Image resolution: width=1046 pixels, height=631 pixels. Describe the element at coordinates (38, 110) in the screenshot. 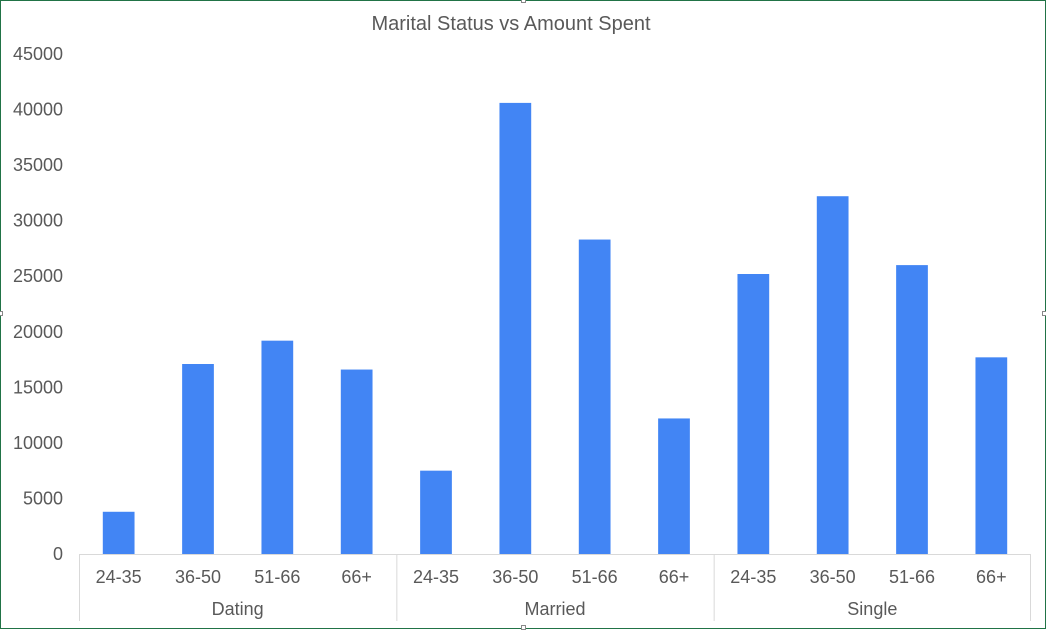

I see `y-tick-label: 40000` at that location.